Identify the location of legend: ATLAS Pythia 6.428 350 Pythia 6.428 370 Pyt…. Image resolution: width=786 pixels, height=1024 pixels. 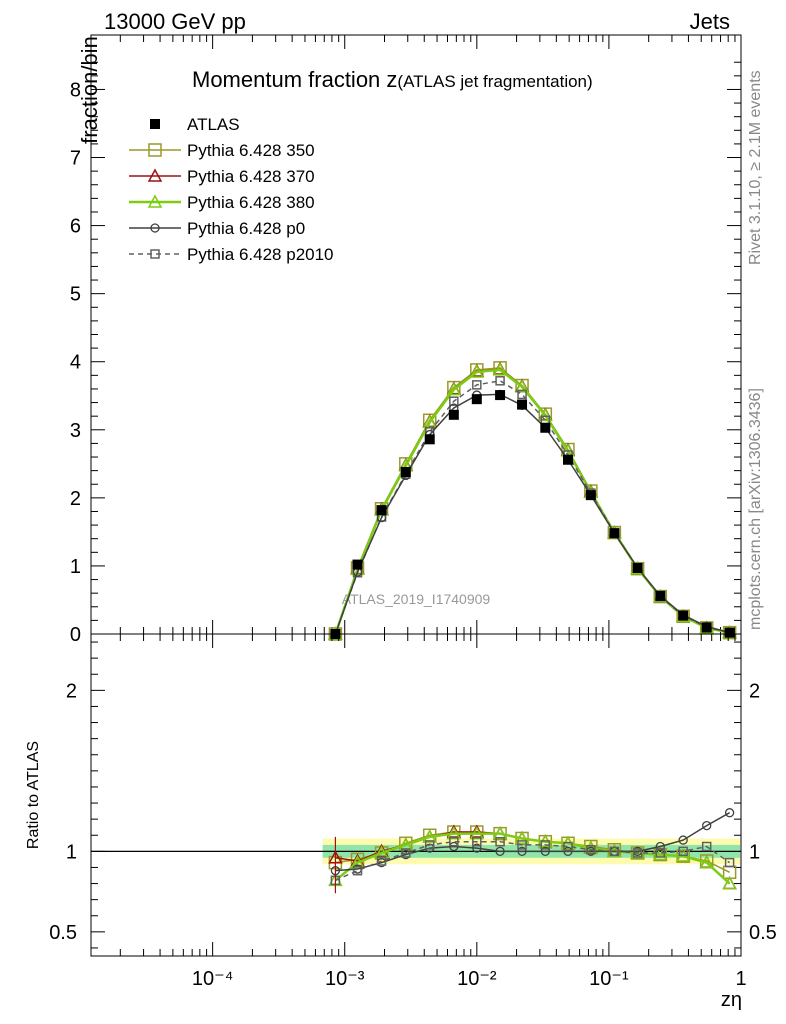
(231, 189).